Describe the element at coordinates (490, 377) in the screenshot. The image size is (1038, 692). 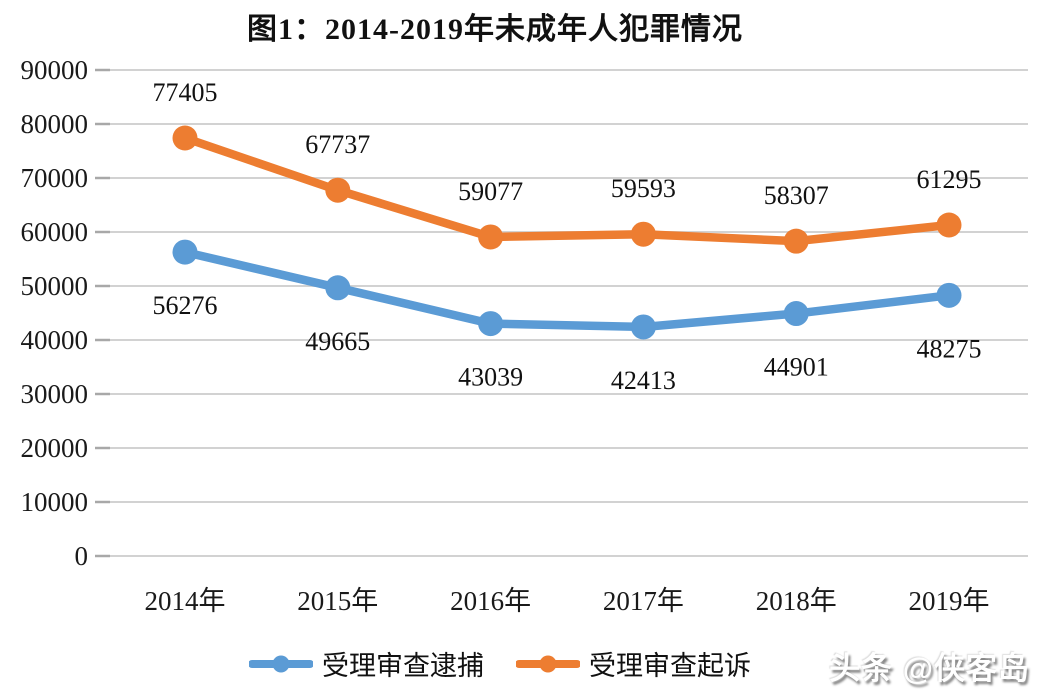
I see `data-label: 43039` at that location.